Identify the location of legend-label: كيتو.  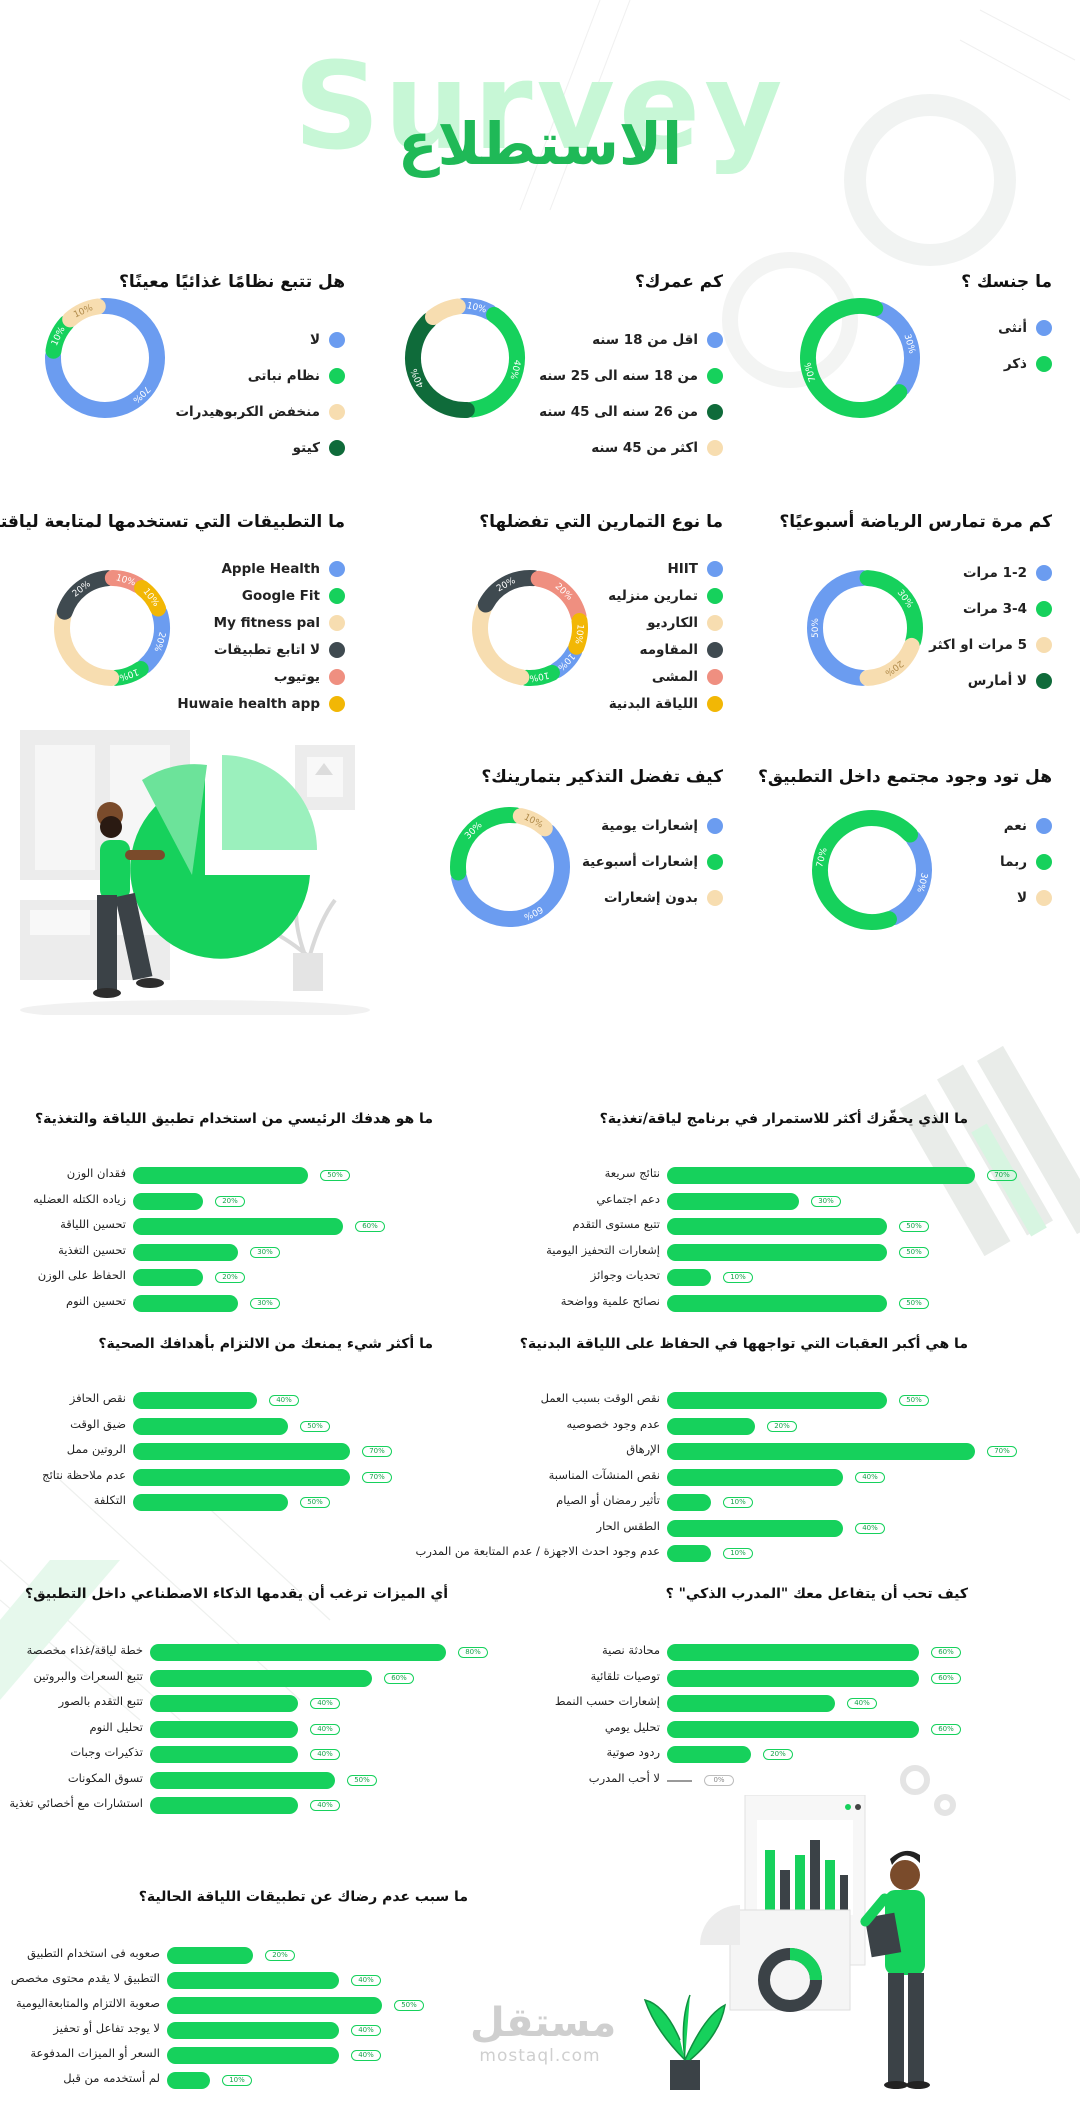
(306, 448).